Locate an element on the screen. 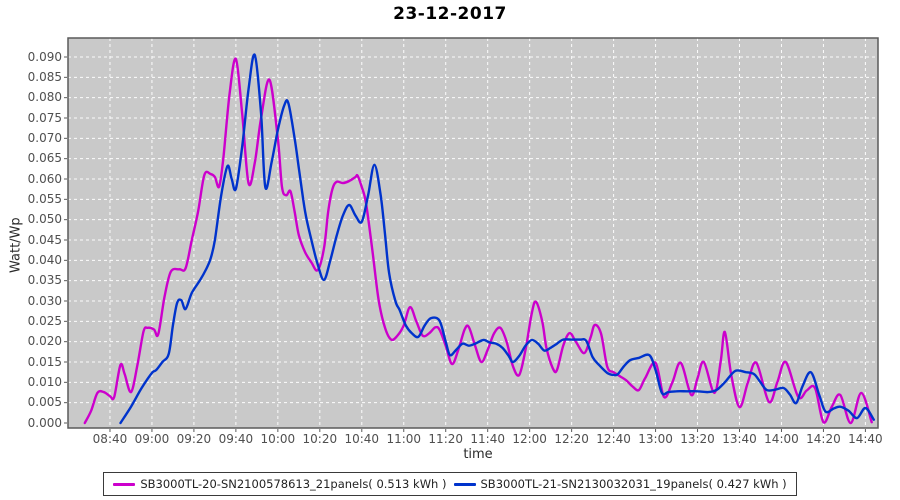 Image resolution: width=900 pixels, height=500 pixels. x-tick-label: 09:20 is located at coordinates (194, 439).